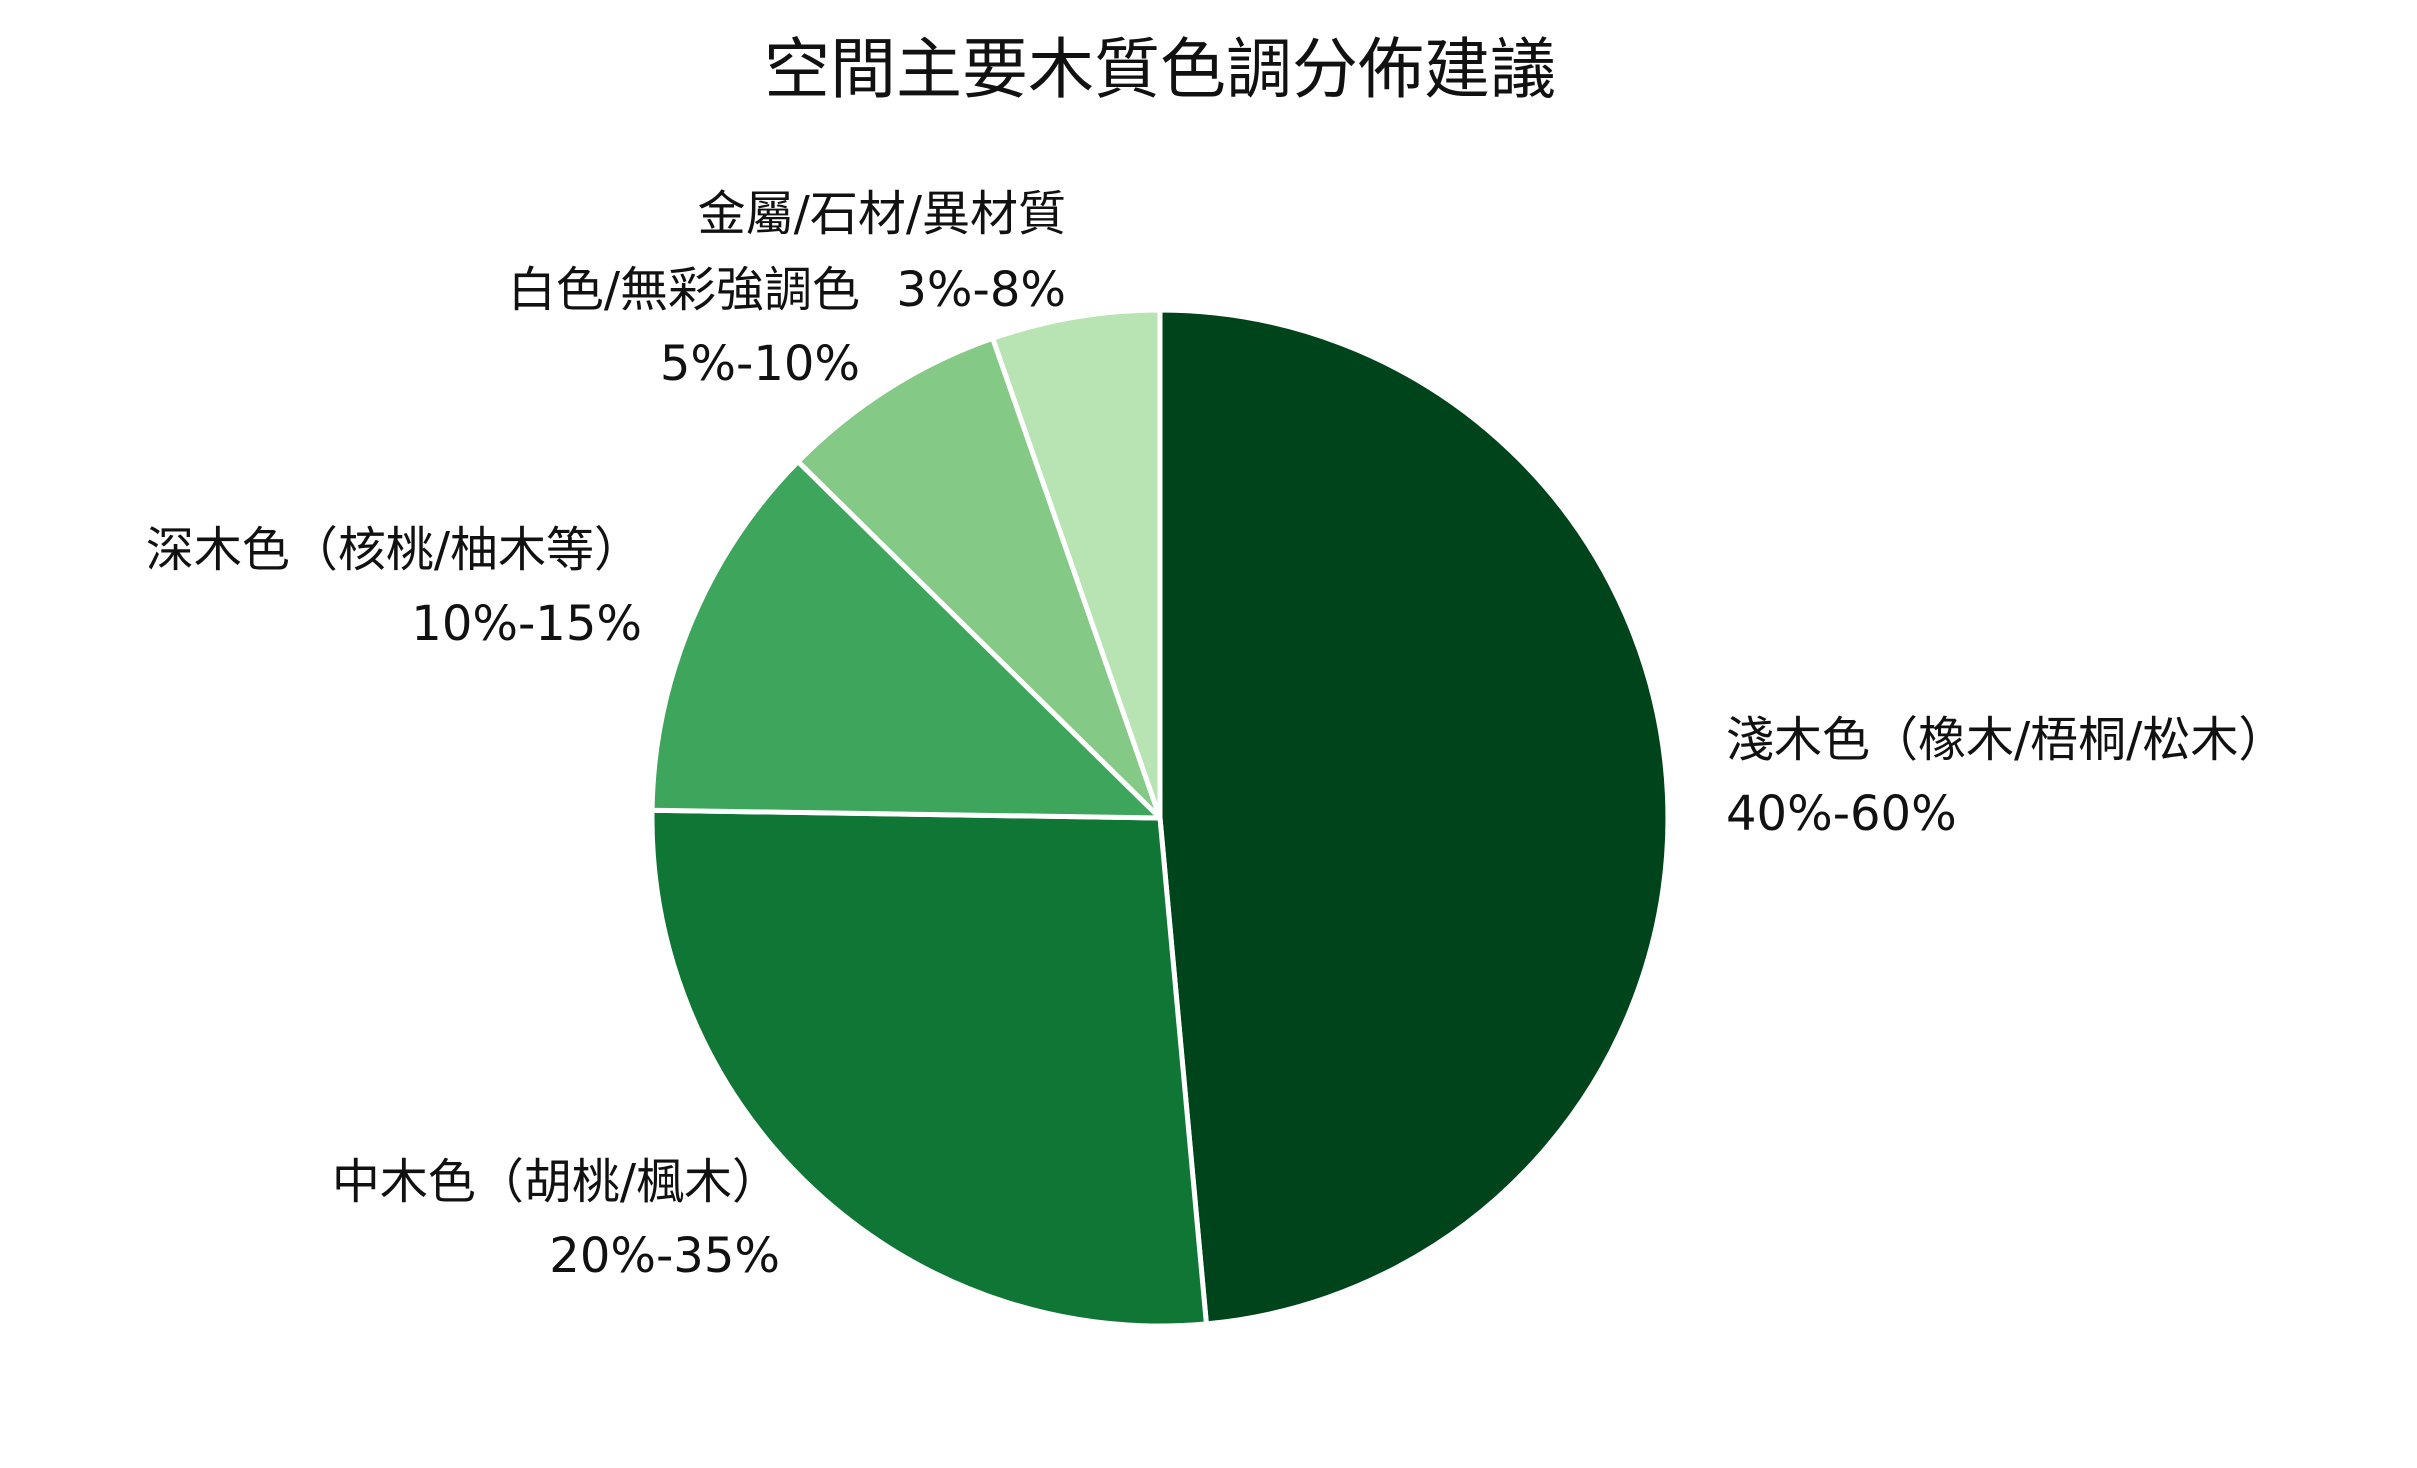 This screenshot has height=1468, width=2417. What do you see at coordinates (394, 550) in the screenshot?
I see `slice-label-3: 深木色（核桃/柚木等）` at bounding box center [394, 550].